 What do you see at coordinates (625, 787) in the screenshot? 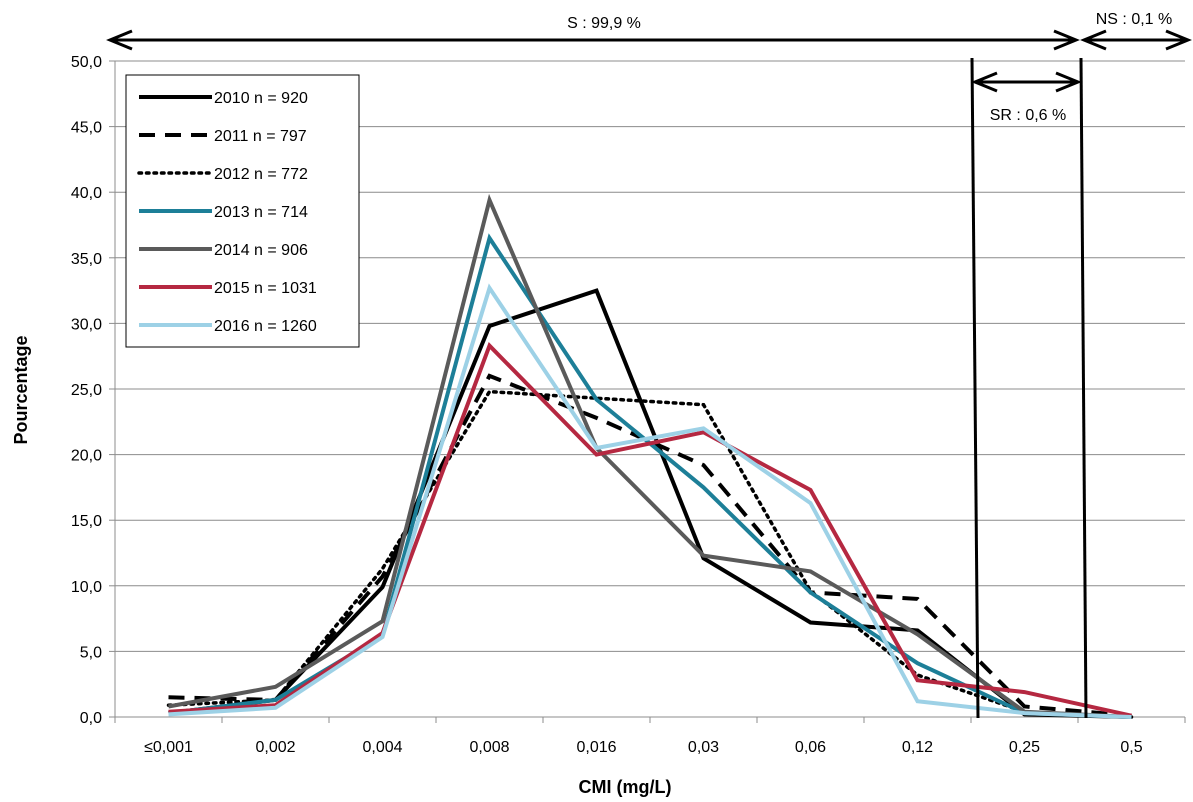
I see `x-axis-title: CMI (mg/L)` at bounding box center [625, 787].